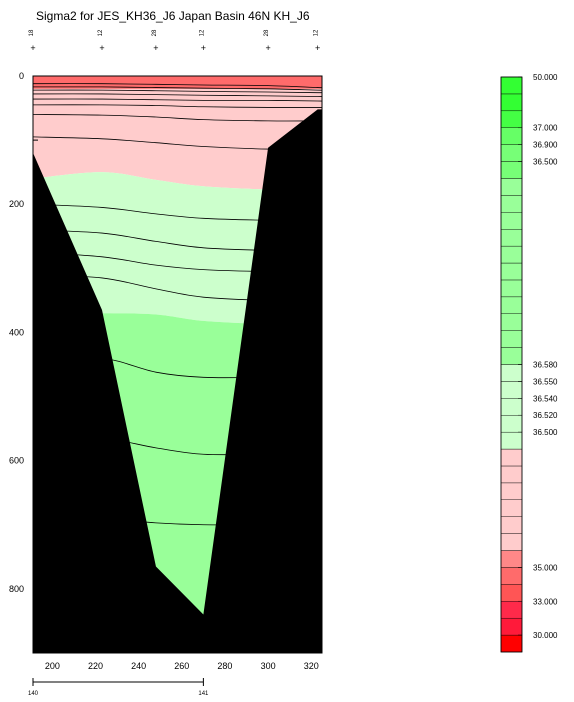 Image resolution: width=574 pixels, height=702 pixels. What do you see at coordinates (23, 362) in the screenshot?
I see `y-axis-left: 0 200 400 600 800` at bounding box center [23, 362].